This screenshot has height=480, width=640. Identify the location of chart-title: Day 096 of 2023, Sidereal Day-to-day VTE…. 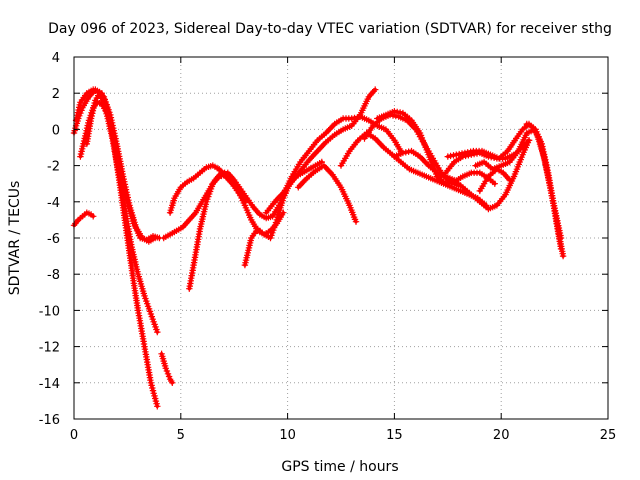
(330, 29).